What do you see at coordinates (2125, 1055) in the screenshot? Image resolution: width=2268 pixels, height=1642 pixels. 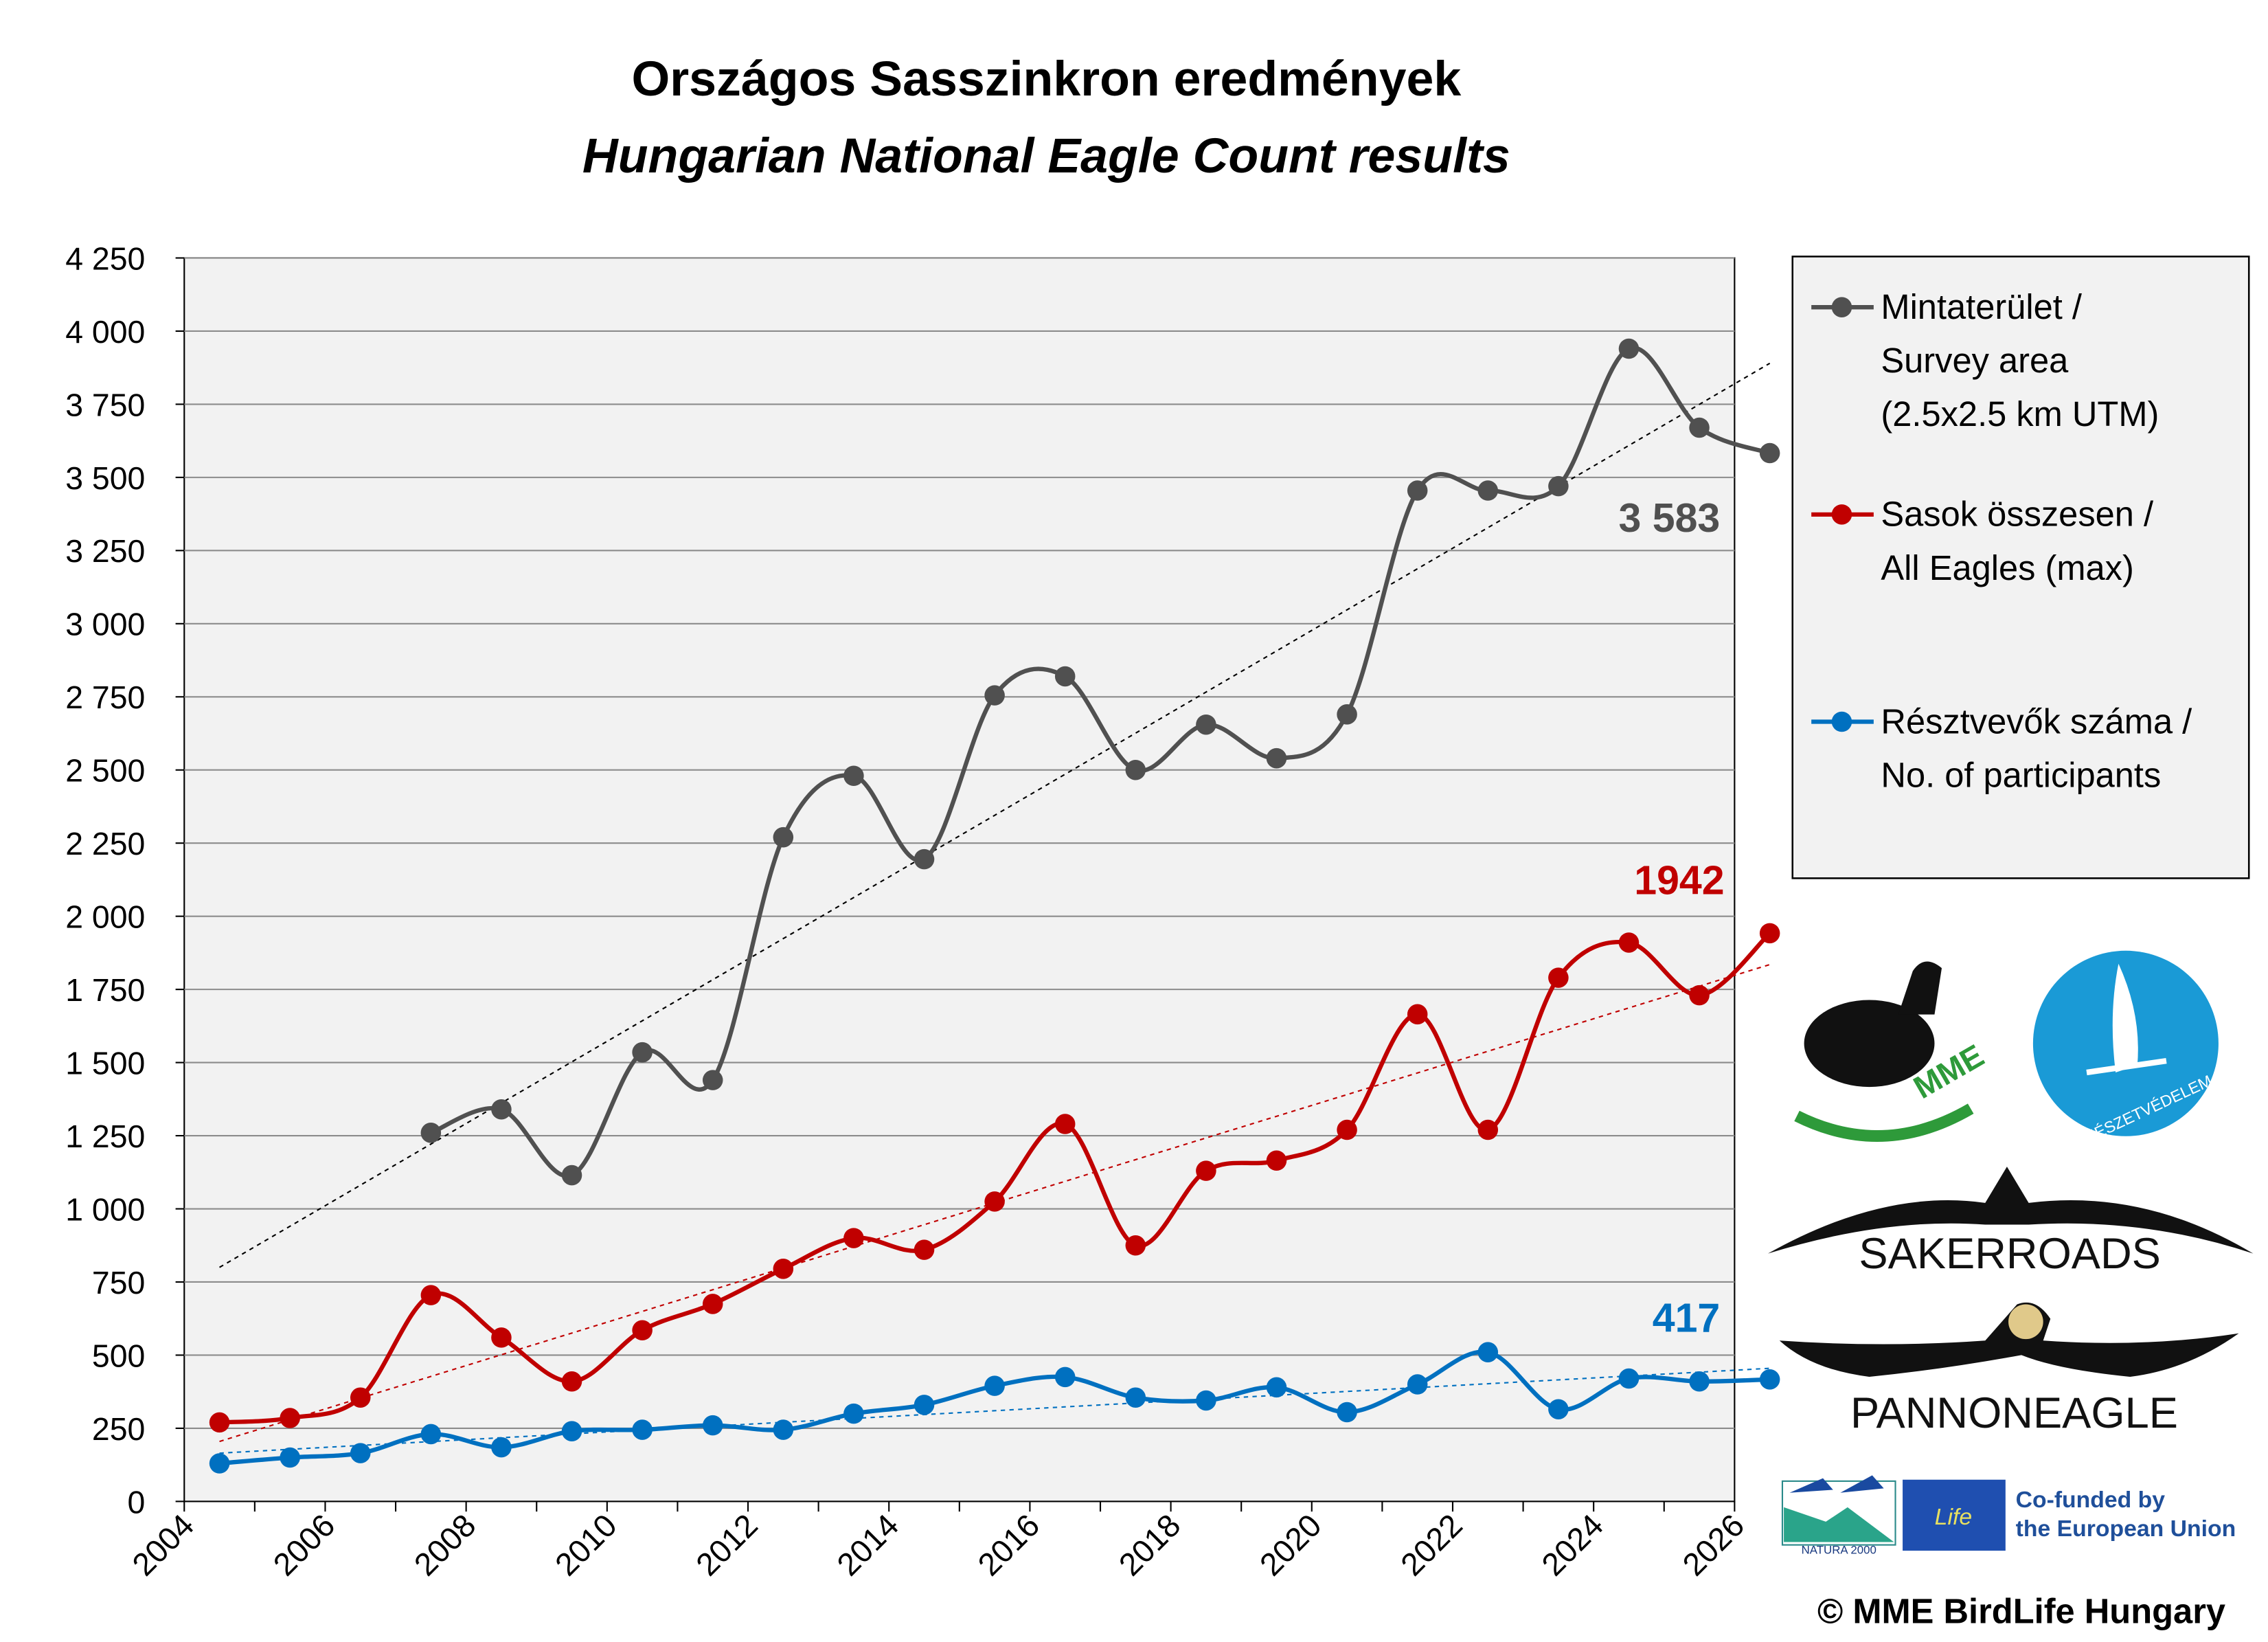 I see `termeszetvedelem-logo: TERMÉSZETVÉDELEM` at bounding box center [2125, 1055].